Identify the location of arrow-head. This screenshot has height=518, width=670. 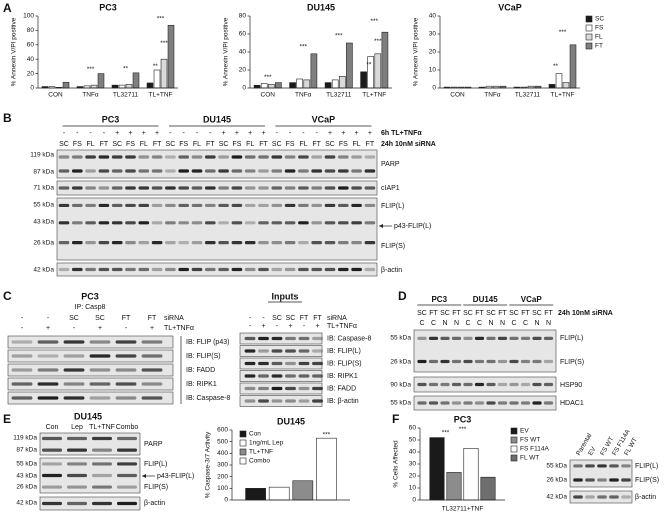
(381, 226).